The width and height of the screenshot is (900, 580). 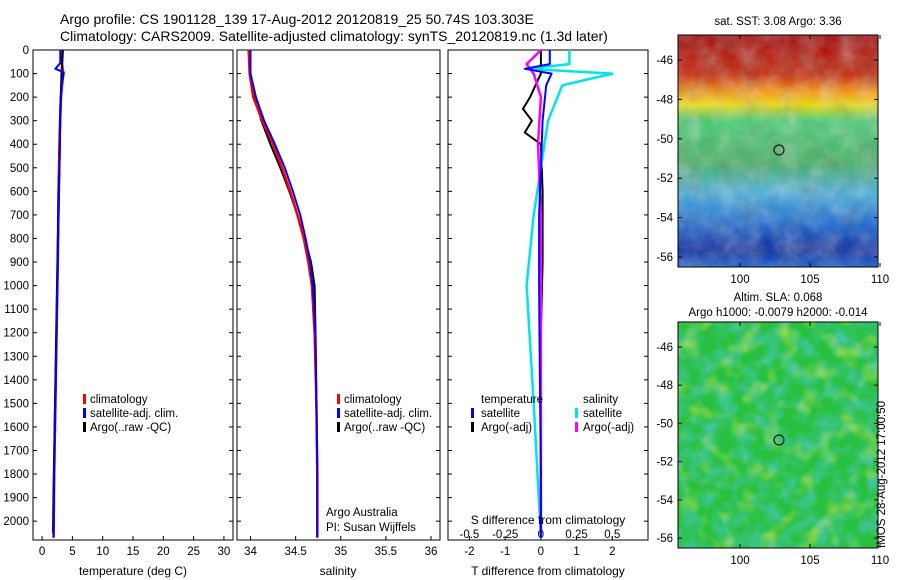 I want to click on depth-tick-label: 800, so click(x=19, y=239).